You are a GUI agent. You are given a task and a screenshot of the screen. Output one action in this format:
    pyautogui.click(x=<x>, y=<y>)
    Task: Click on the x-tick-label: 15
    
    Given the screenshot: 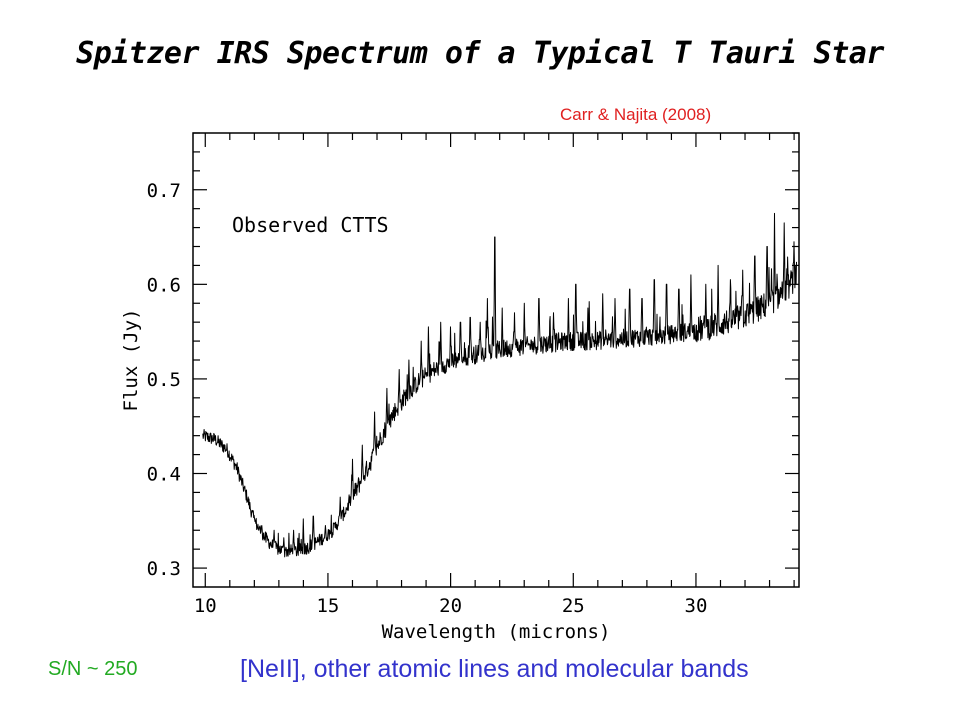 What is the action you would take?
    pyautogui.click(x=327, y=606)
    